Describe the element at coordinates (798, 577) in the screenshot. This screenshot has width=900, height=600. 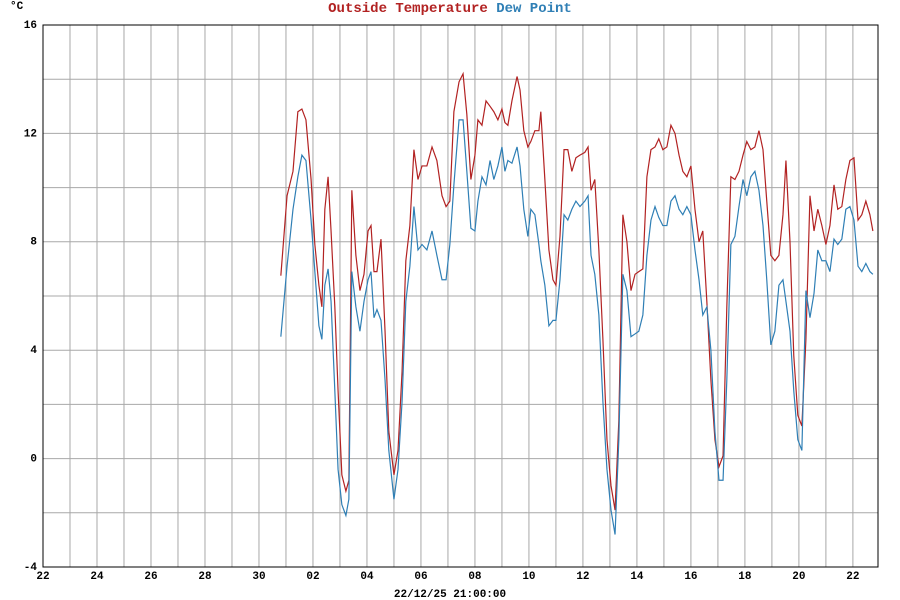
I see `x-tick-label: 20` at that location.